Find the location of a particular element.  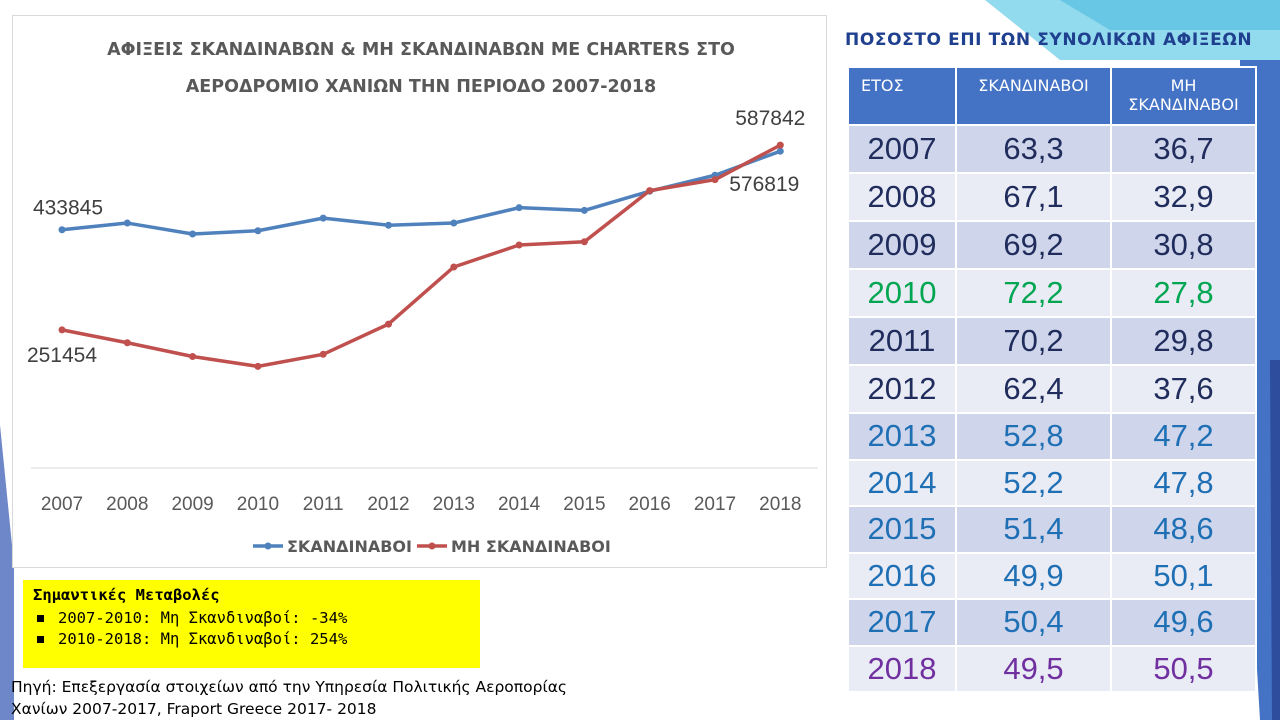

year-cell: 2014 is located at coordinates (902, 482).